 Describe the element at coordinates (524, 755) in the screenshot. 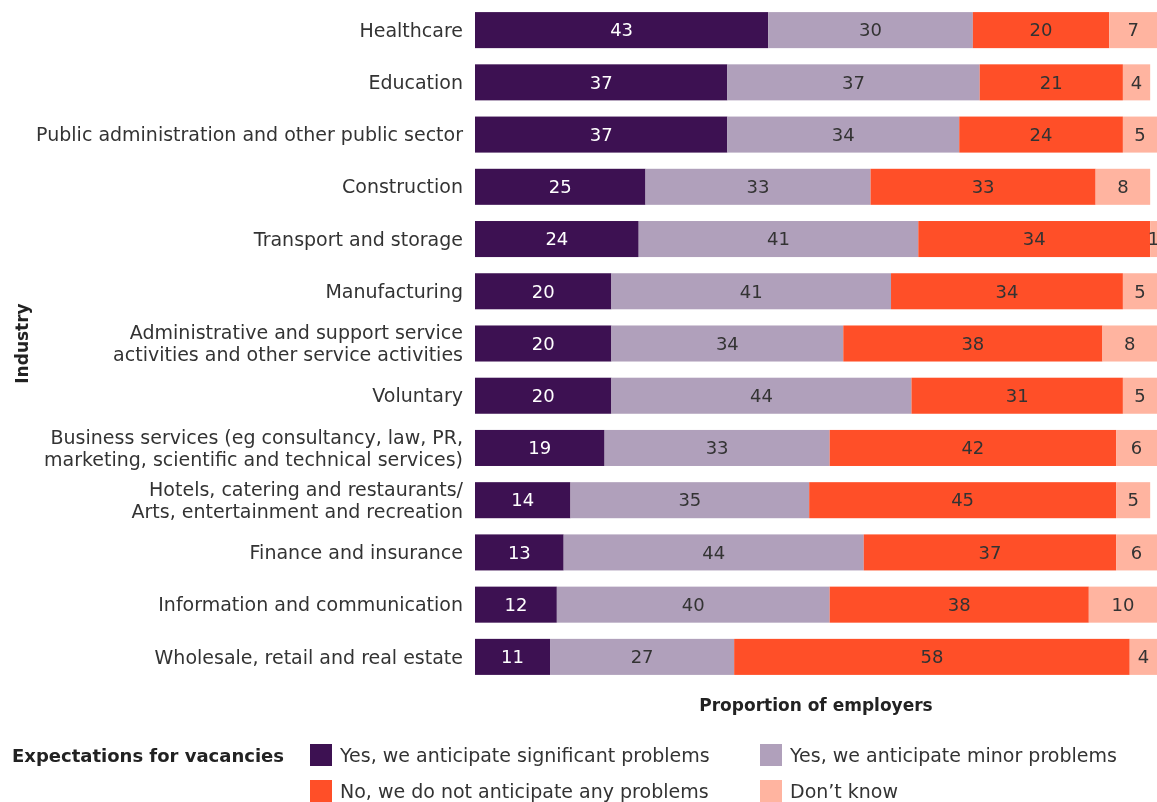

I see `legend-label: Yes, we anticipate significant problems` at that location.